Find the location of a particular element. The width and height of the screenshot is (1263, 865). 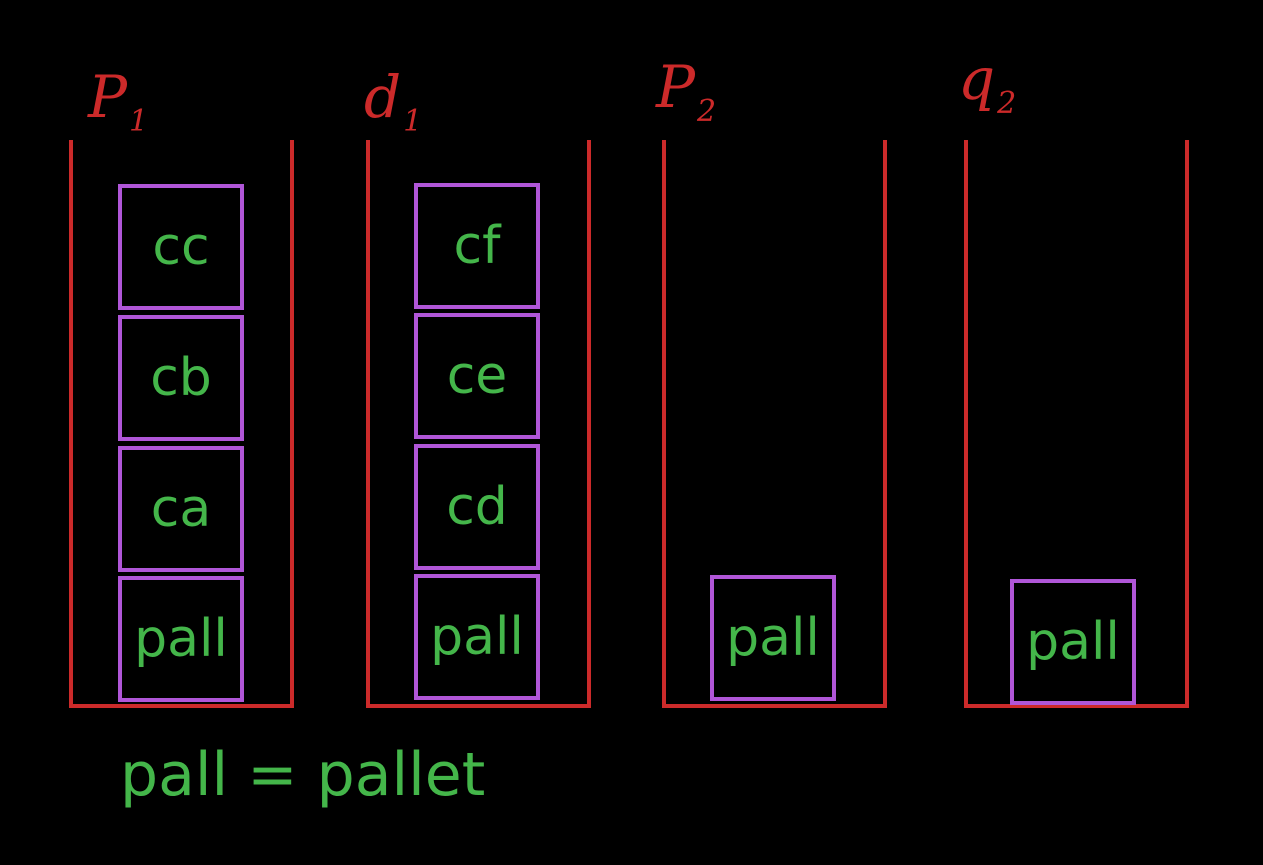

stack-p2: pall is located at coordinates (774, 424).